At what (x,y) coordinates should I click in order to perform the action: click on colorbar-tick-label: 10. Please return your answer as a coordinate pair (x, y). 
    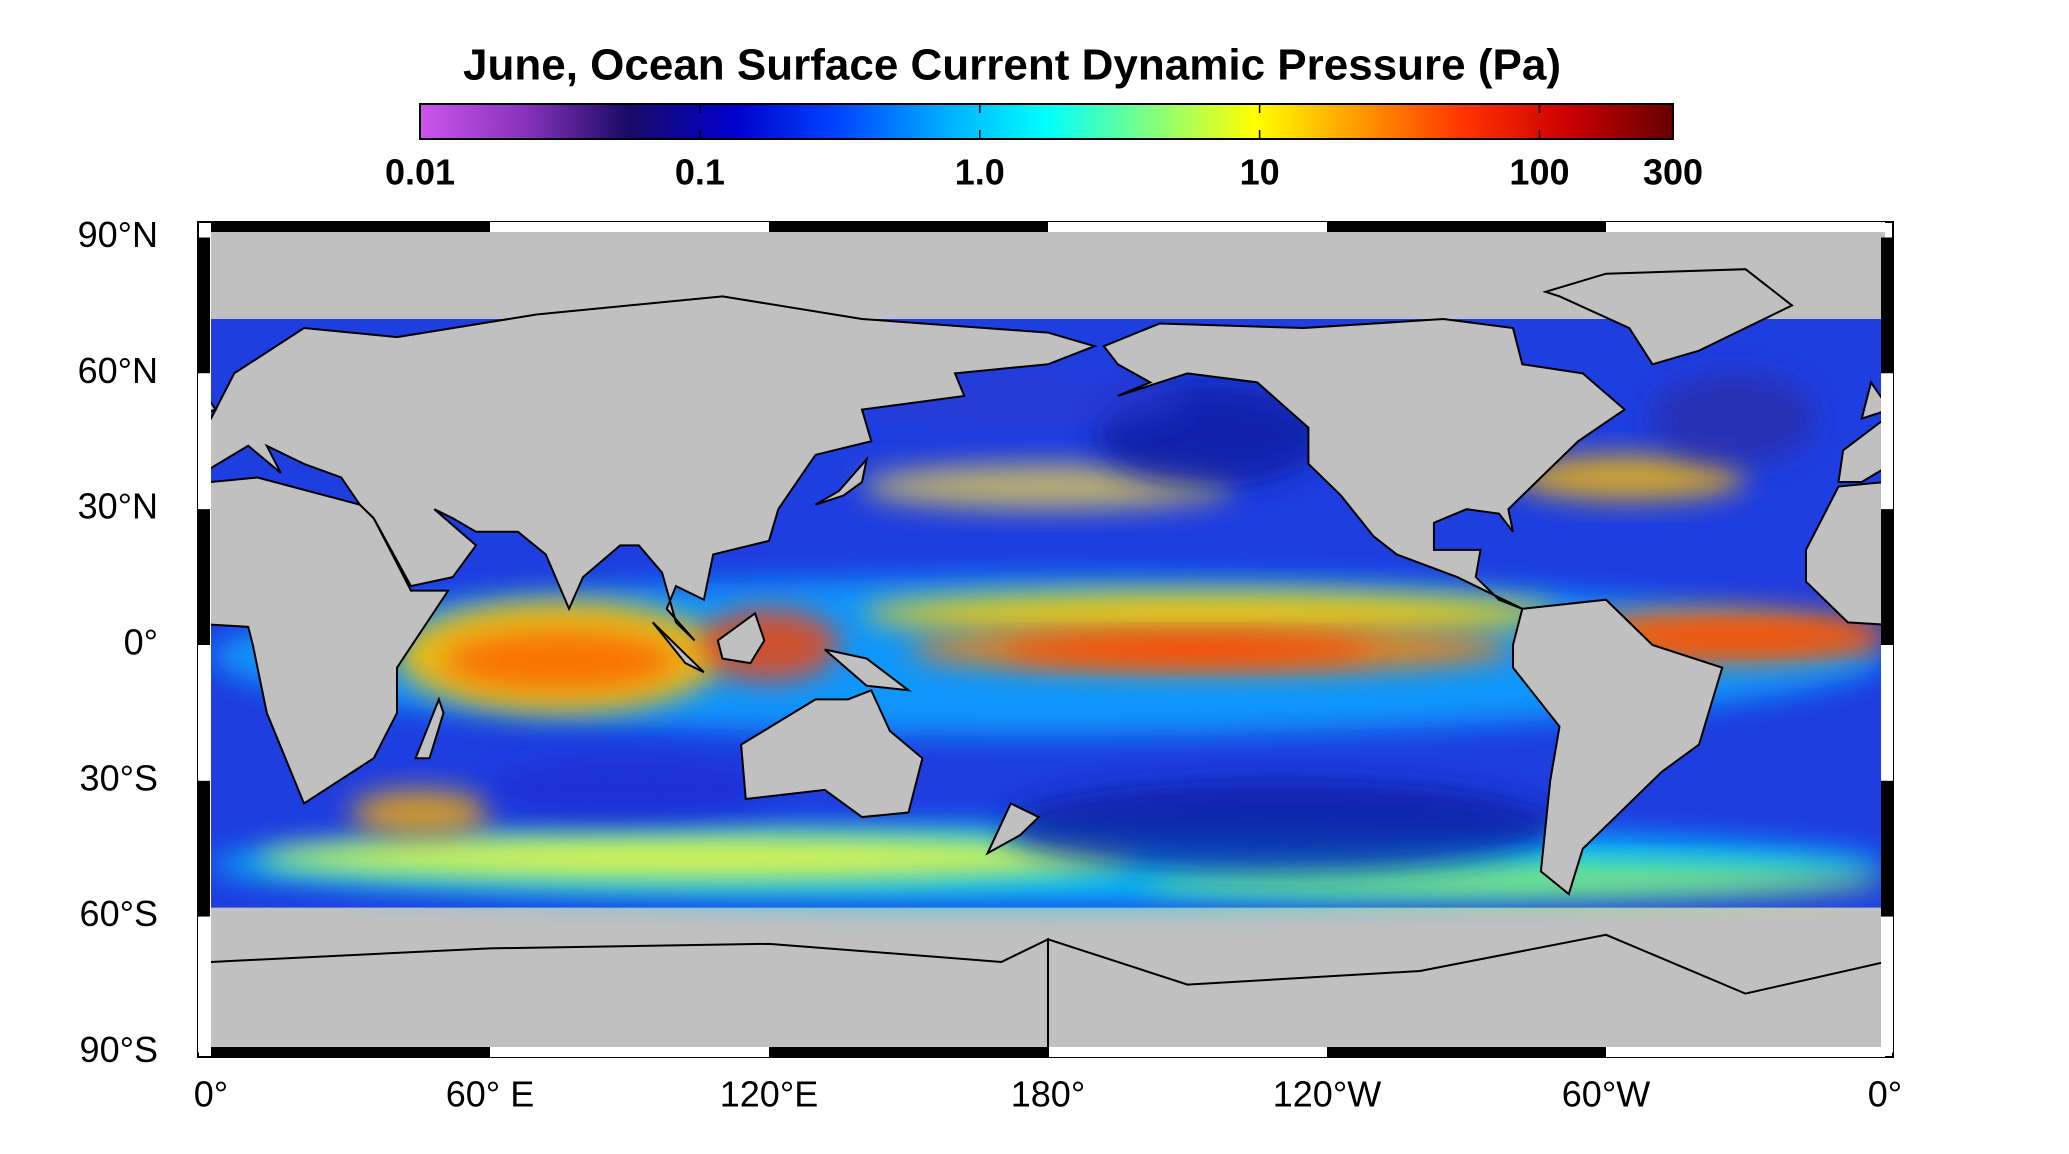
    Looking at the image, I should click on (1260, 172).